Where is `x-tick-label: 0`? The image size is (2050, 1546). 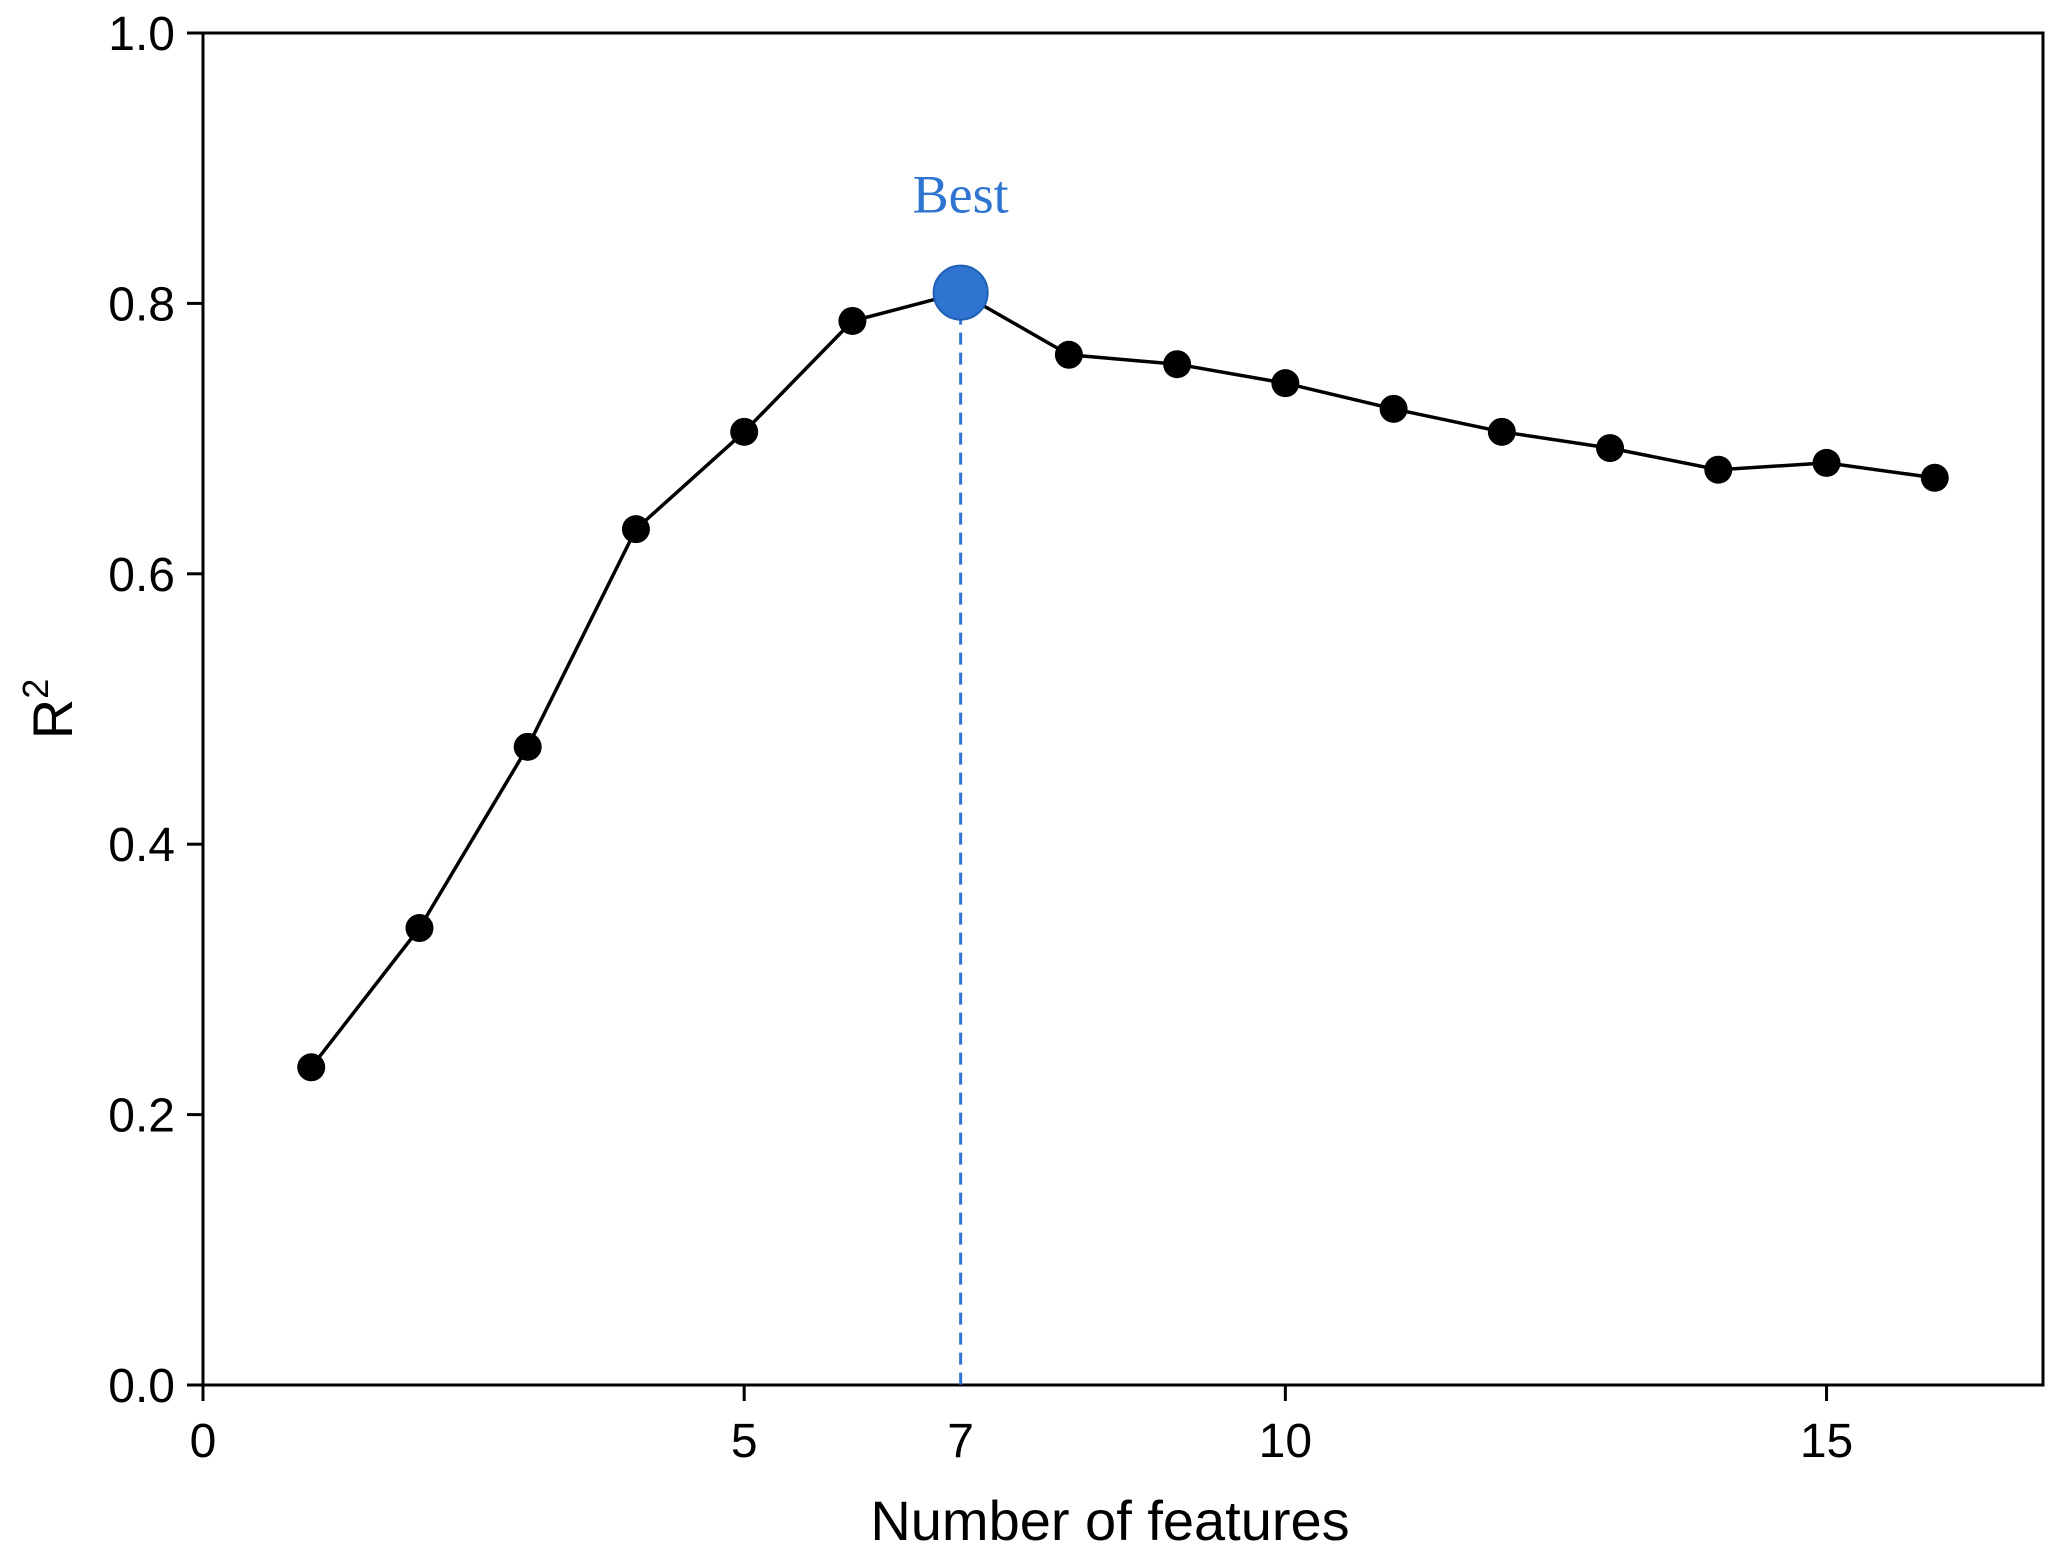
x-tick-label: 0 is located at coordinates (203, 1441).